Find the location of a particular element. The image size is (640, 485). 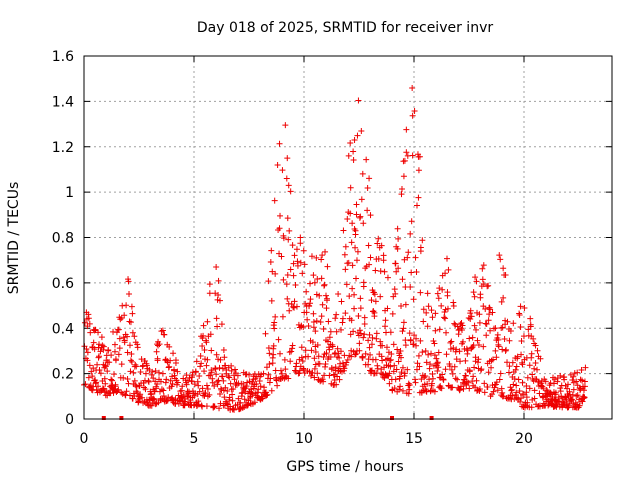

y-tick-label: 0 is located at coordinates (69, 420).